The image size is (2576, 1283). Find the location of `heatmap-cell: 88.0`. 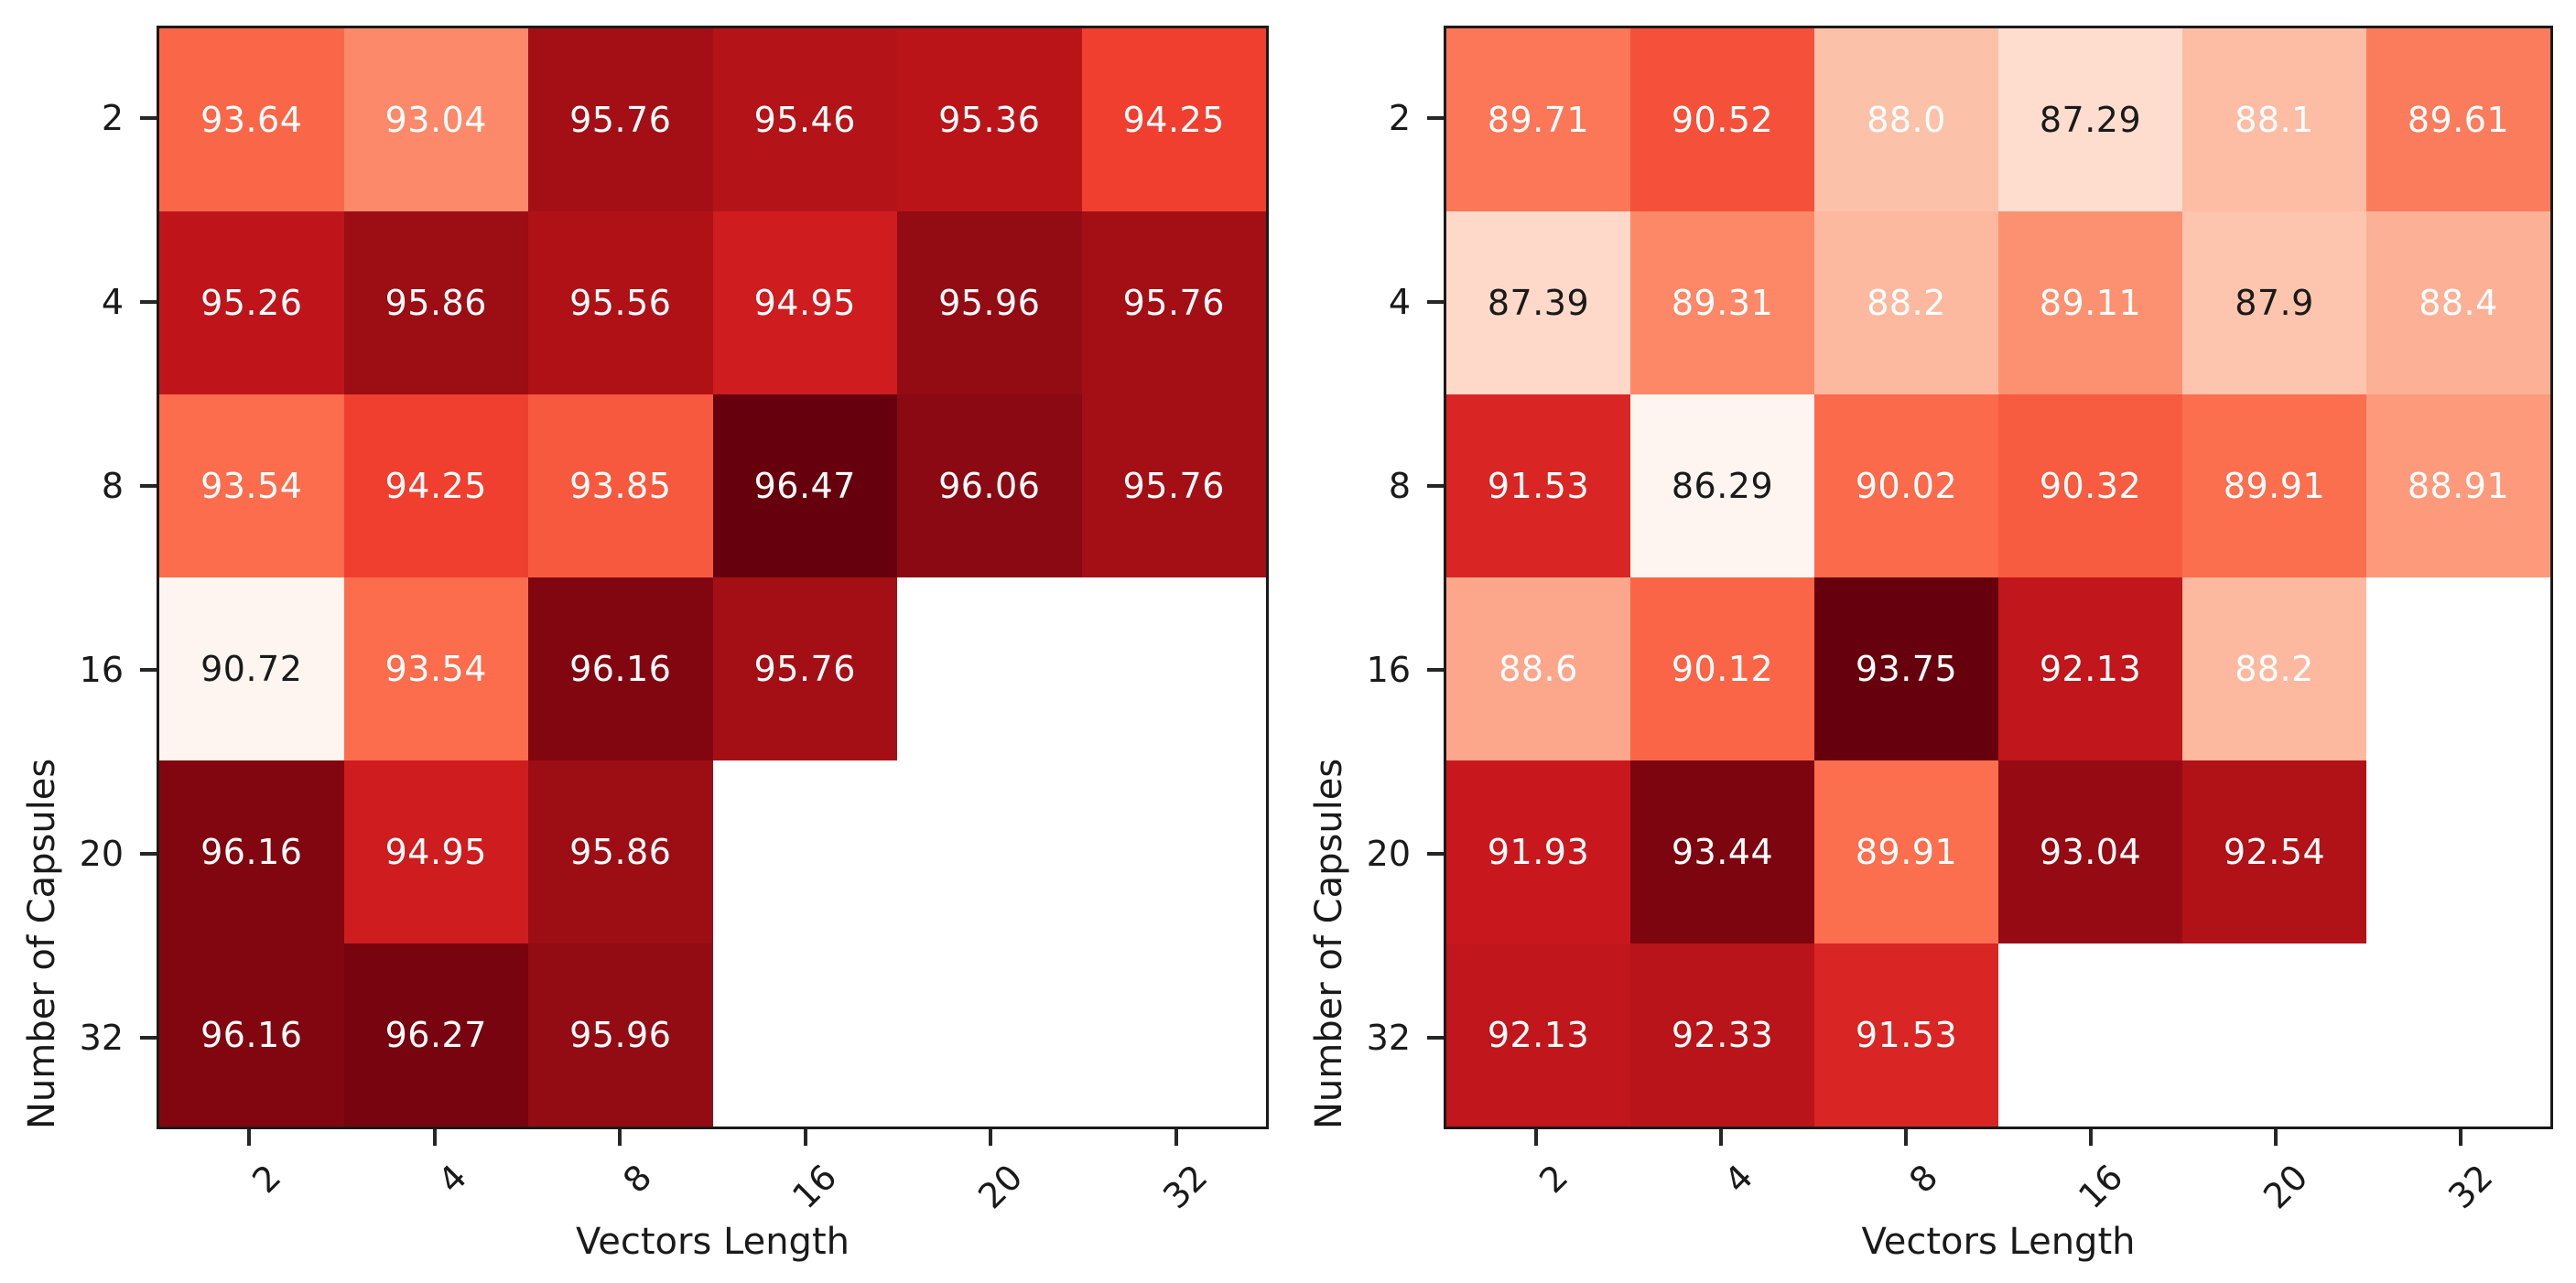

heatmap-cell: 88.0 is located at coordinates (1906, 119).